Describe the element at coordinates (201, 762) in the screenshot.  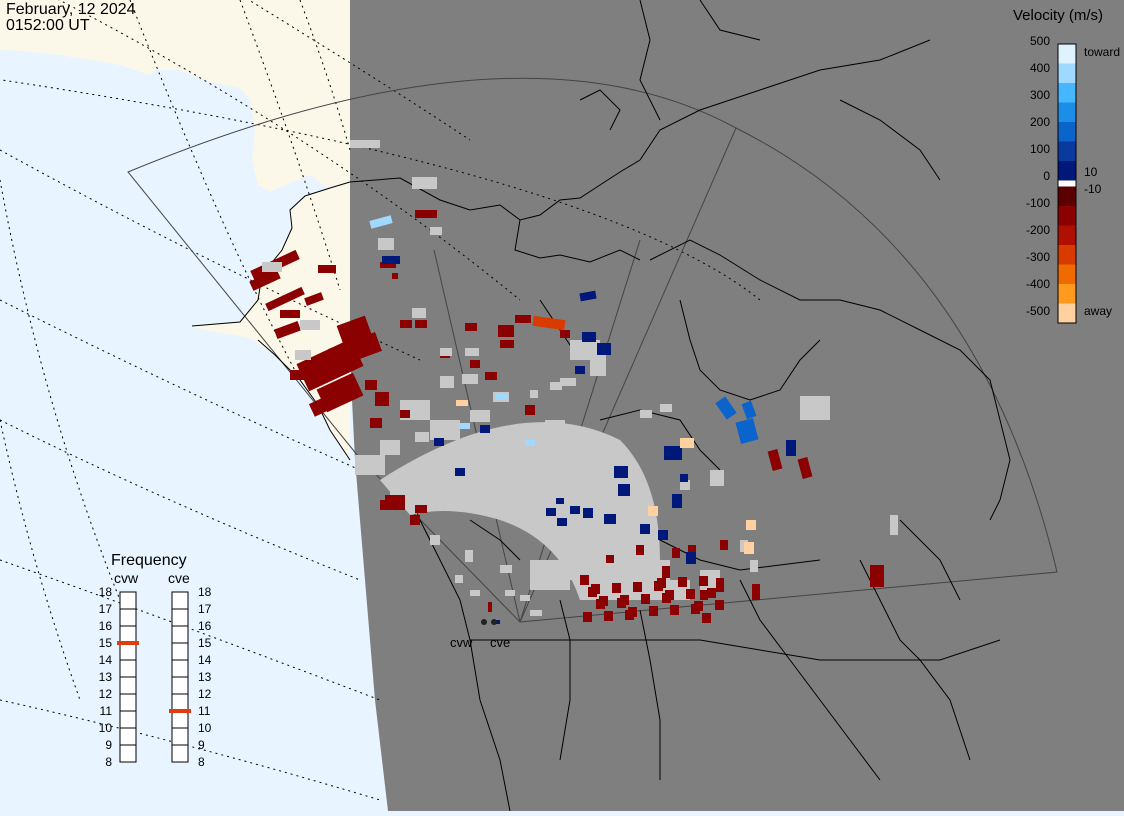
I see `frequency-tick-right-10: 8` at that location.